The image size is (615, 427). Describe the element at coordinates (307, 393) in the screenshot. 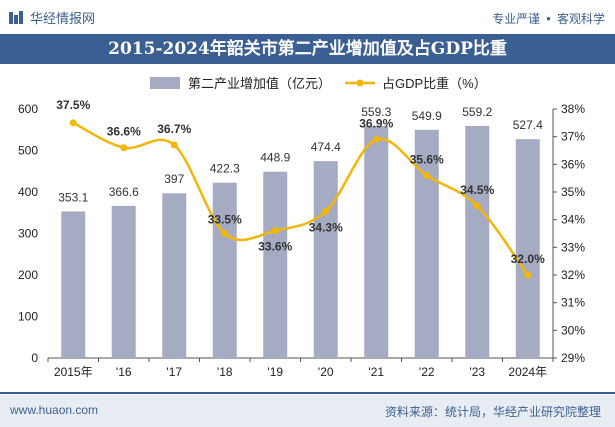

I see `footer-divider` at that location.